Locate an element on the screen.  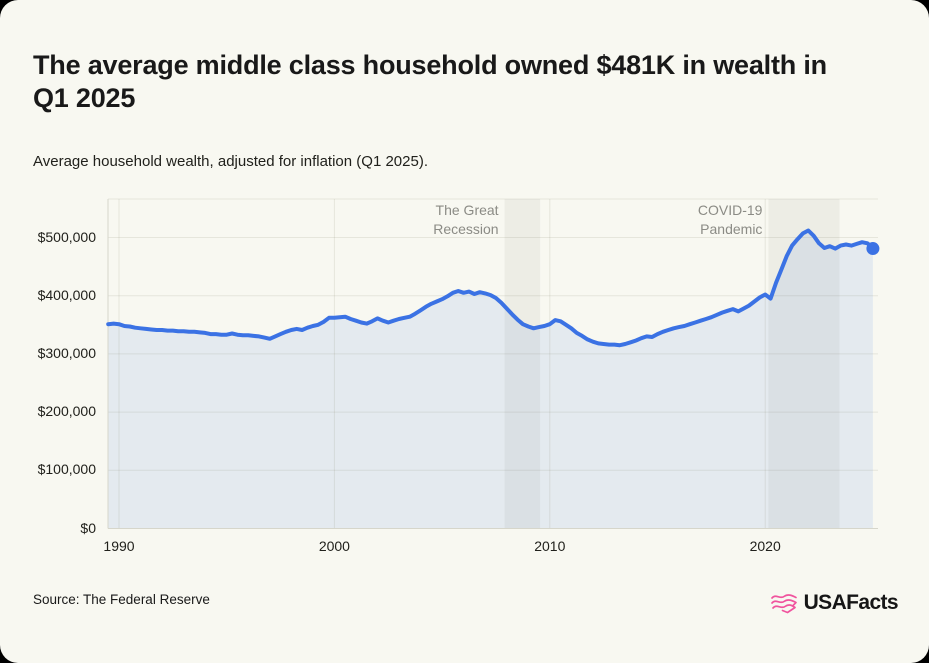
wealth-line is located at coordinates (490, 288).